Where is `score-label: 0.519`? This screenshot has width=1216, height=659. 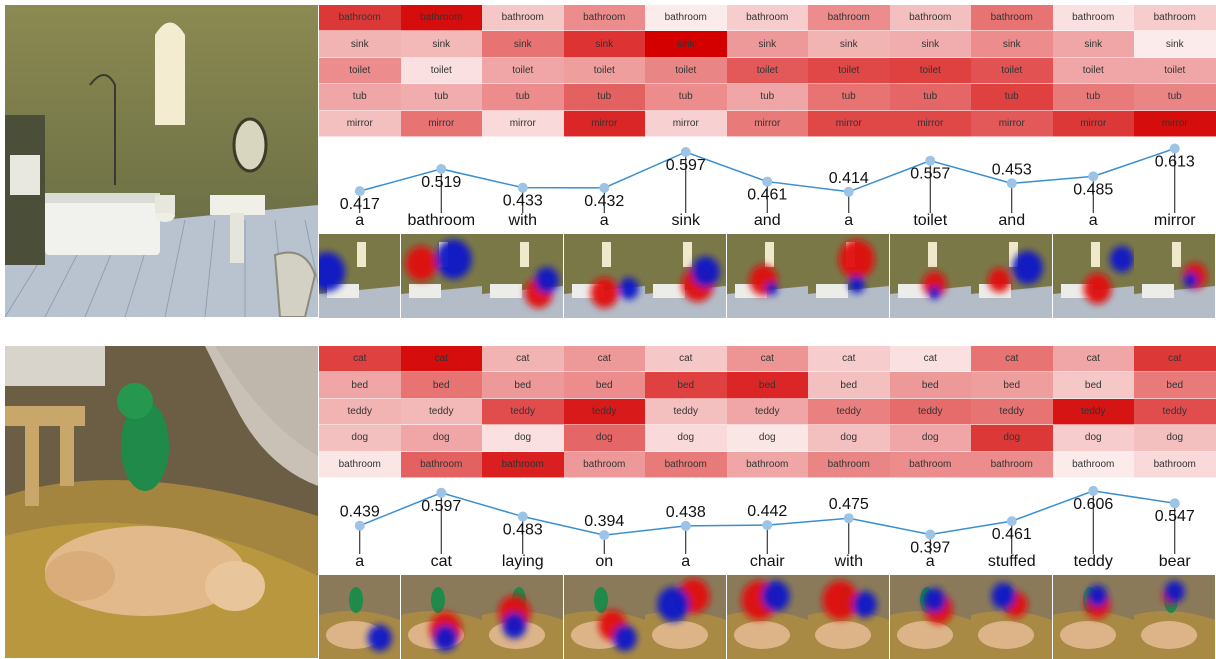
score-label: 0.519 is located at coordinates (441, 182).